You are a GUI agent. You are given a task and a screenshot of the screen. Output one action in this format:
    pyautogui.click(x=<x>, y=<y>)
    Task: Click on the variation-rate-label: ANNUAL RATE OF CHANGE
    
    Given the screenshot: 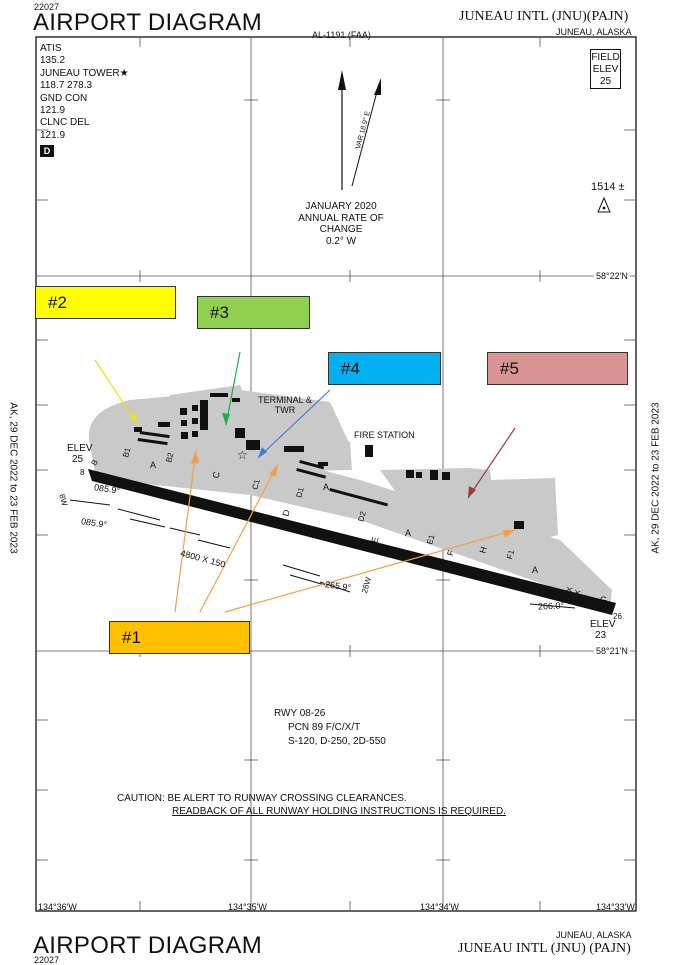 What is the action you would take?
    pyautogui.click(x=341, y=224)
    